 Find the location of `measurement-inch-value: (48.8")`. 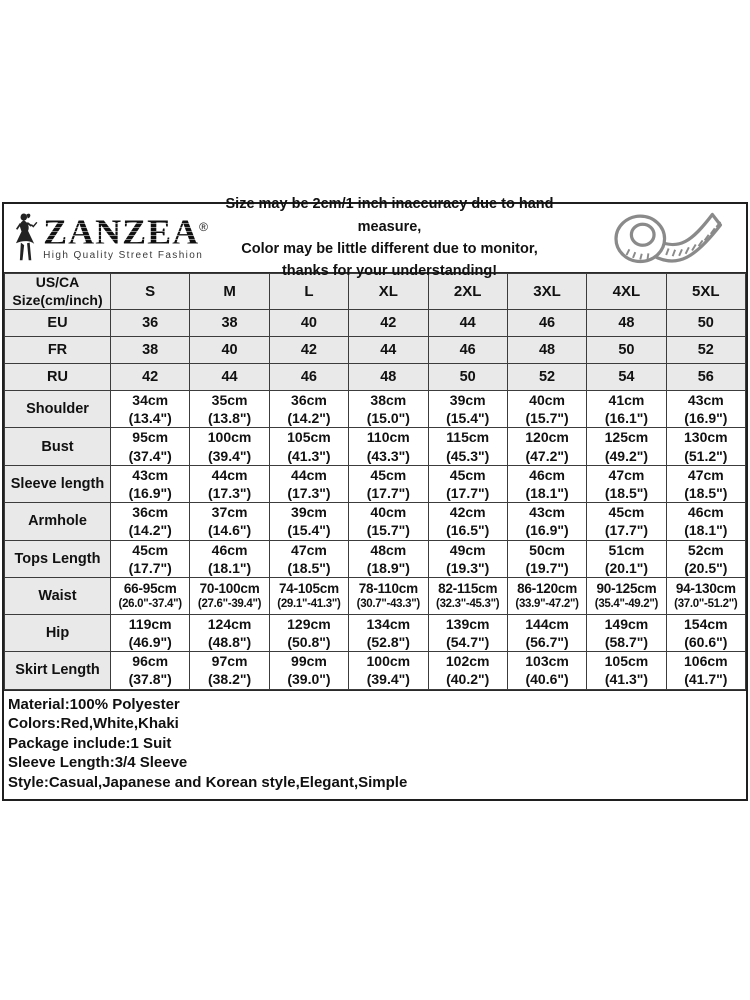

measurement-inch-value: (48.8") is located at coordinates (229, 642).